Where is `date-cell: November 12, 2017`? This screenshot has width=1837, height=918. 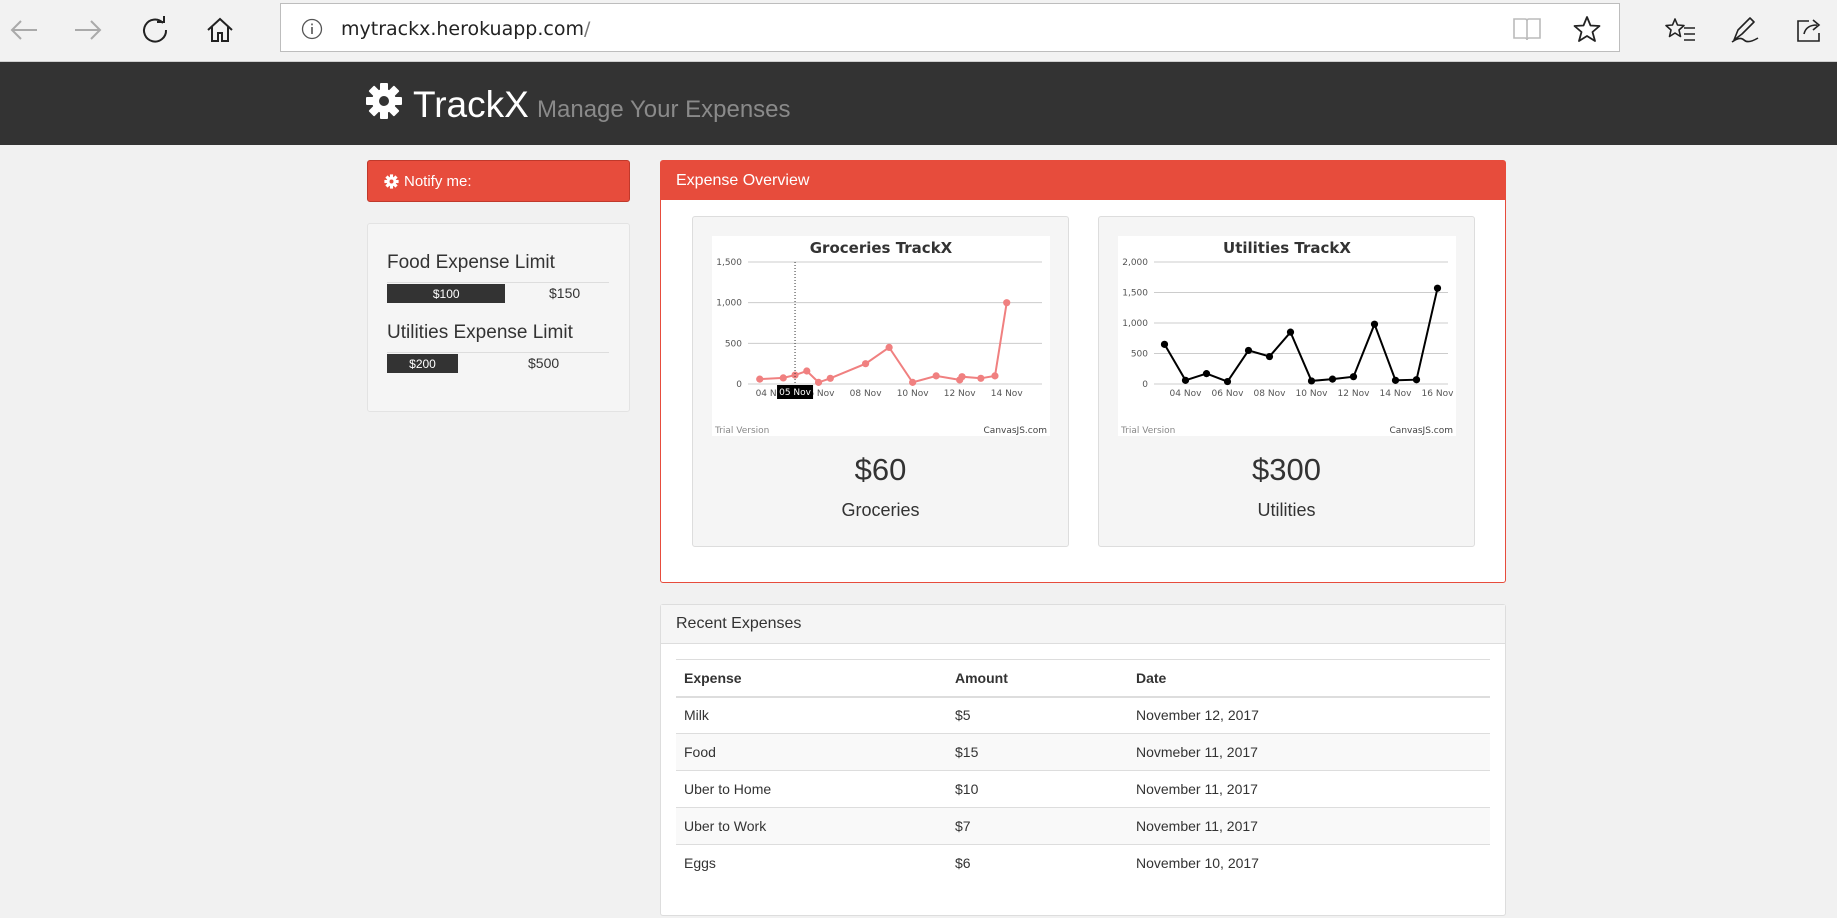 date-cell: November 12, 2017 is located at coordinates (1309, 715).